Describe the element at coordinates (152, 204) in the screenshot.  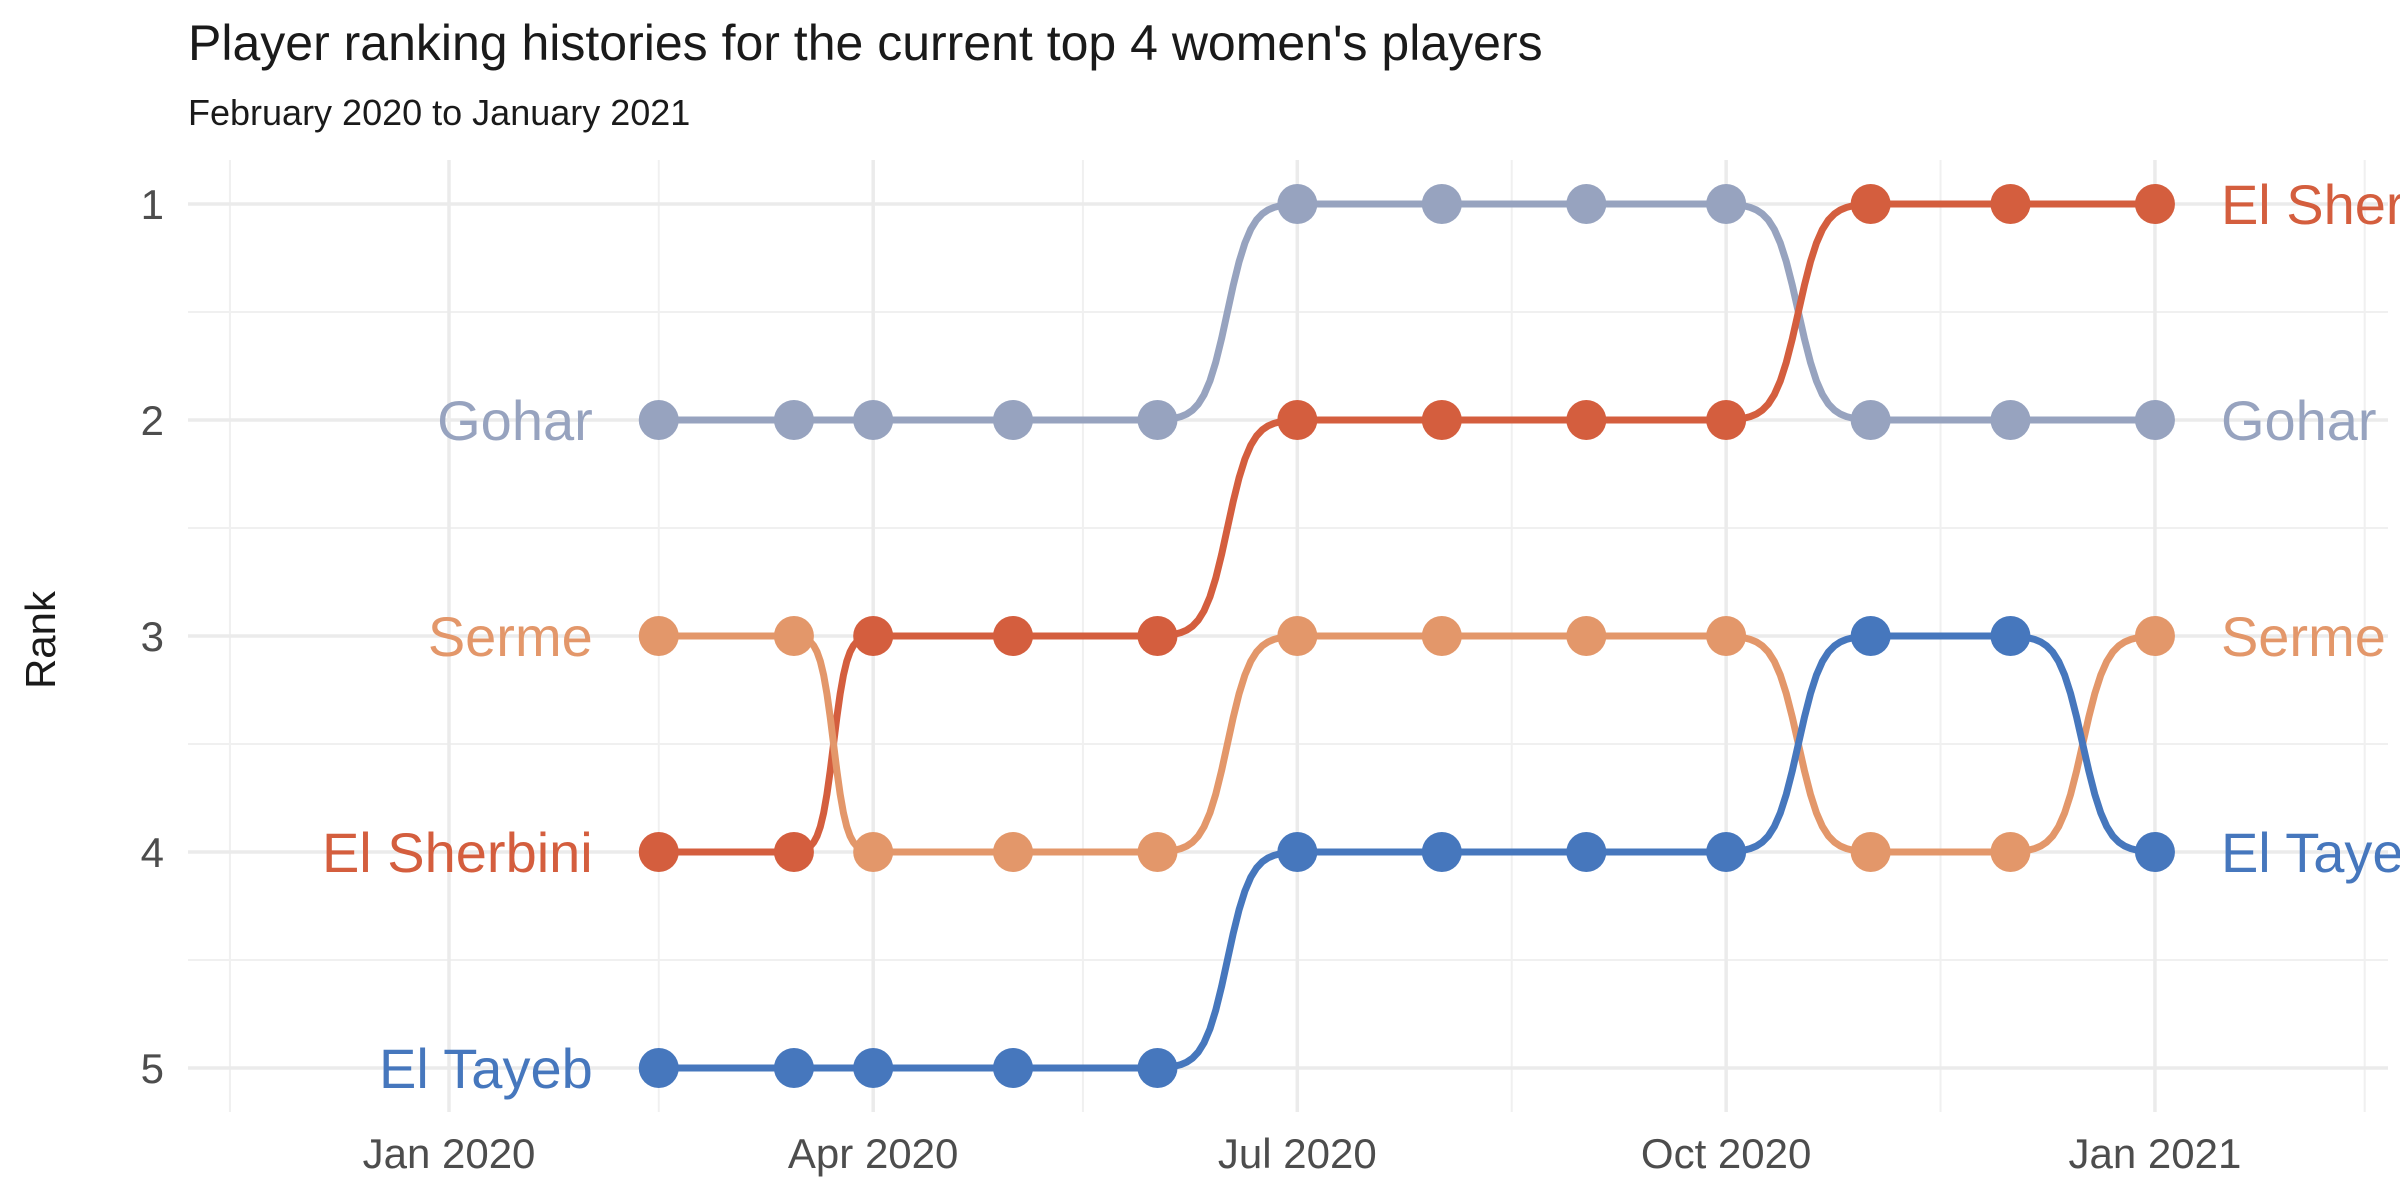
I see `y-tick-label: 1` at that location.